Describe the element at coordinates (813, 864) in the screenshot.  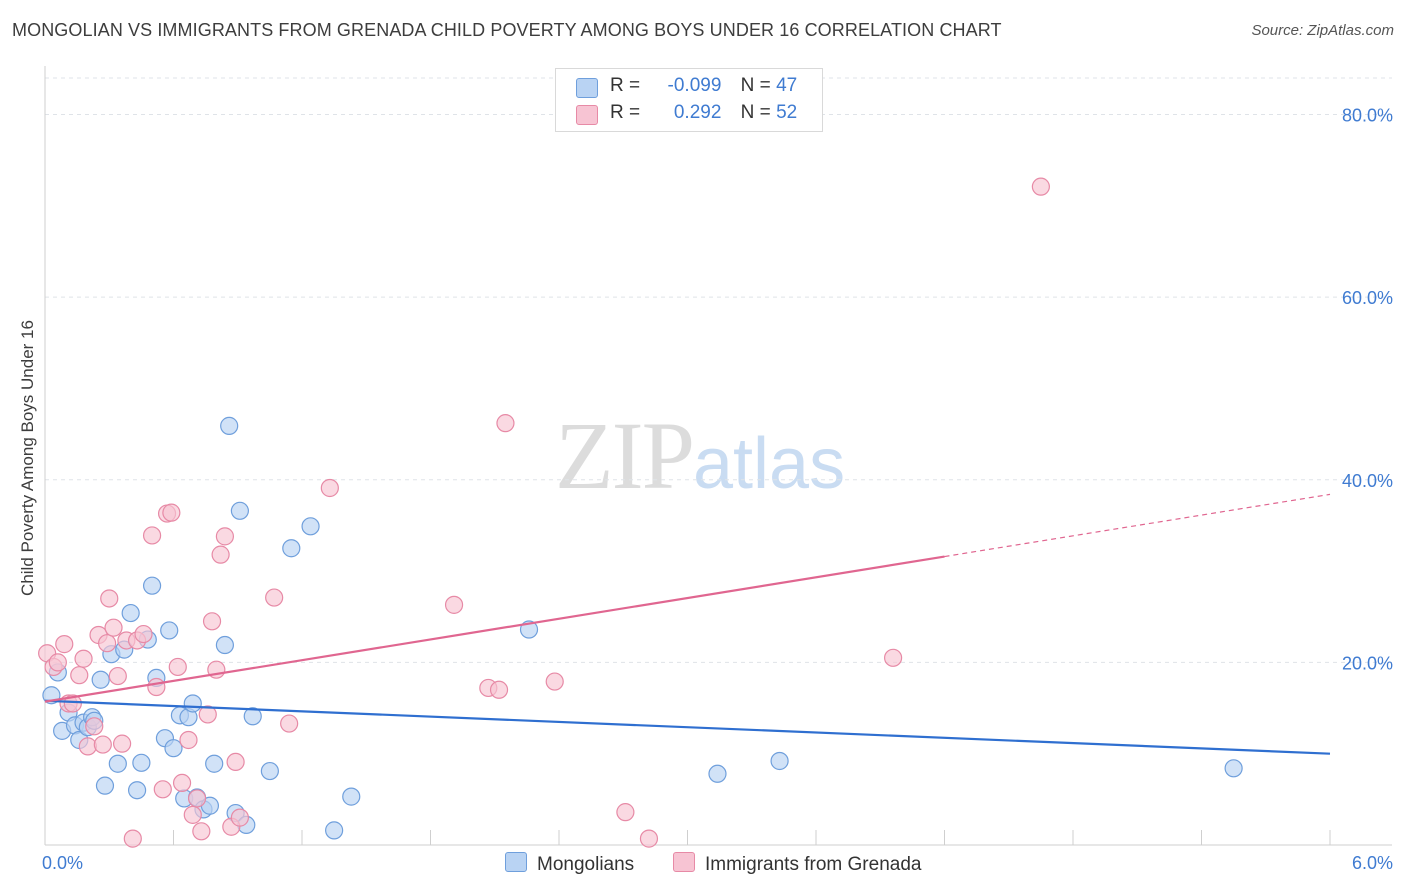
I see `grenada-legend-label: Immigrants from Grenada` at that location.